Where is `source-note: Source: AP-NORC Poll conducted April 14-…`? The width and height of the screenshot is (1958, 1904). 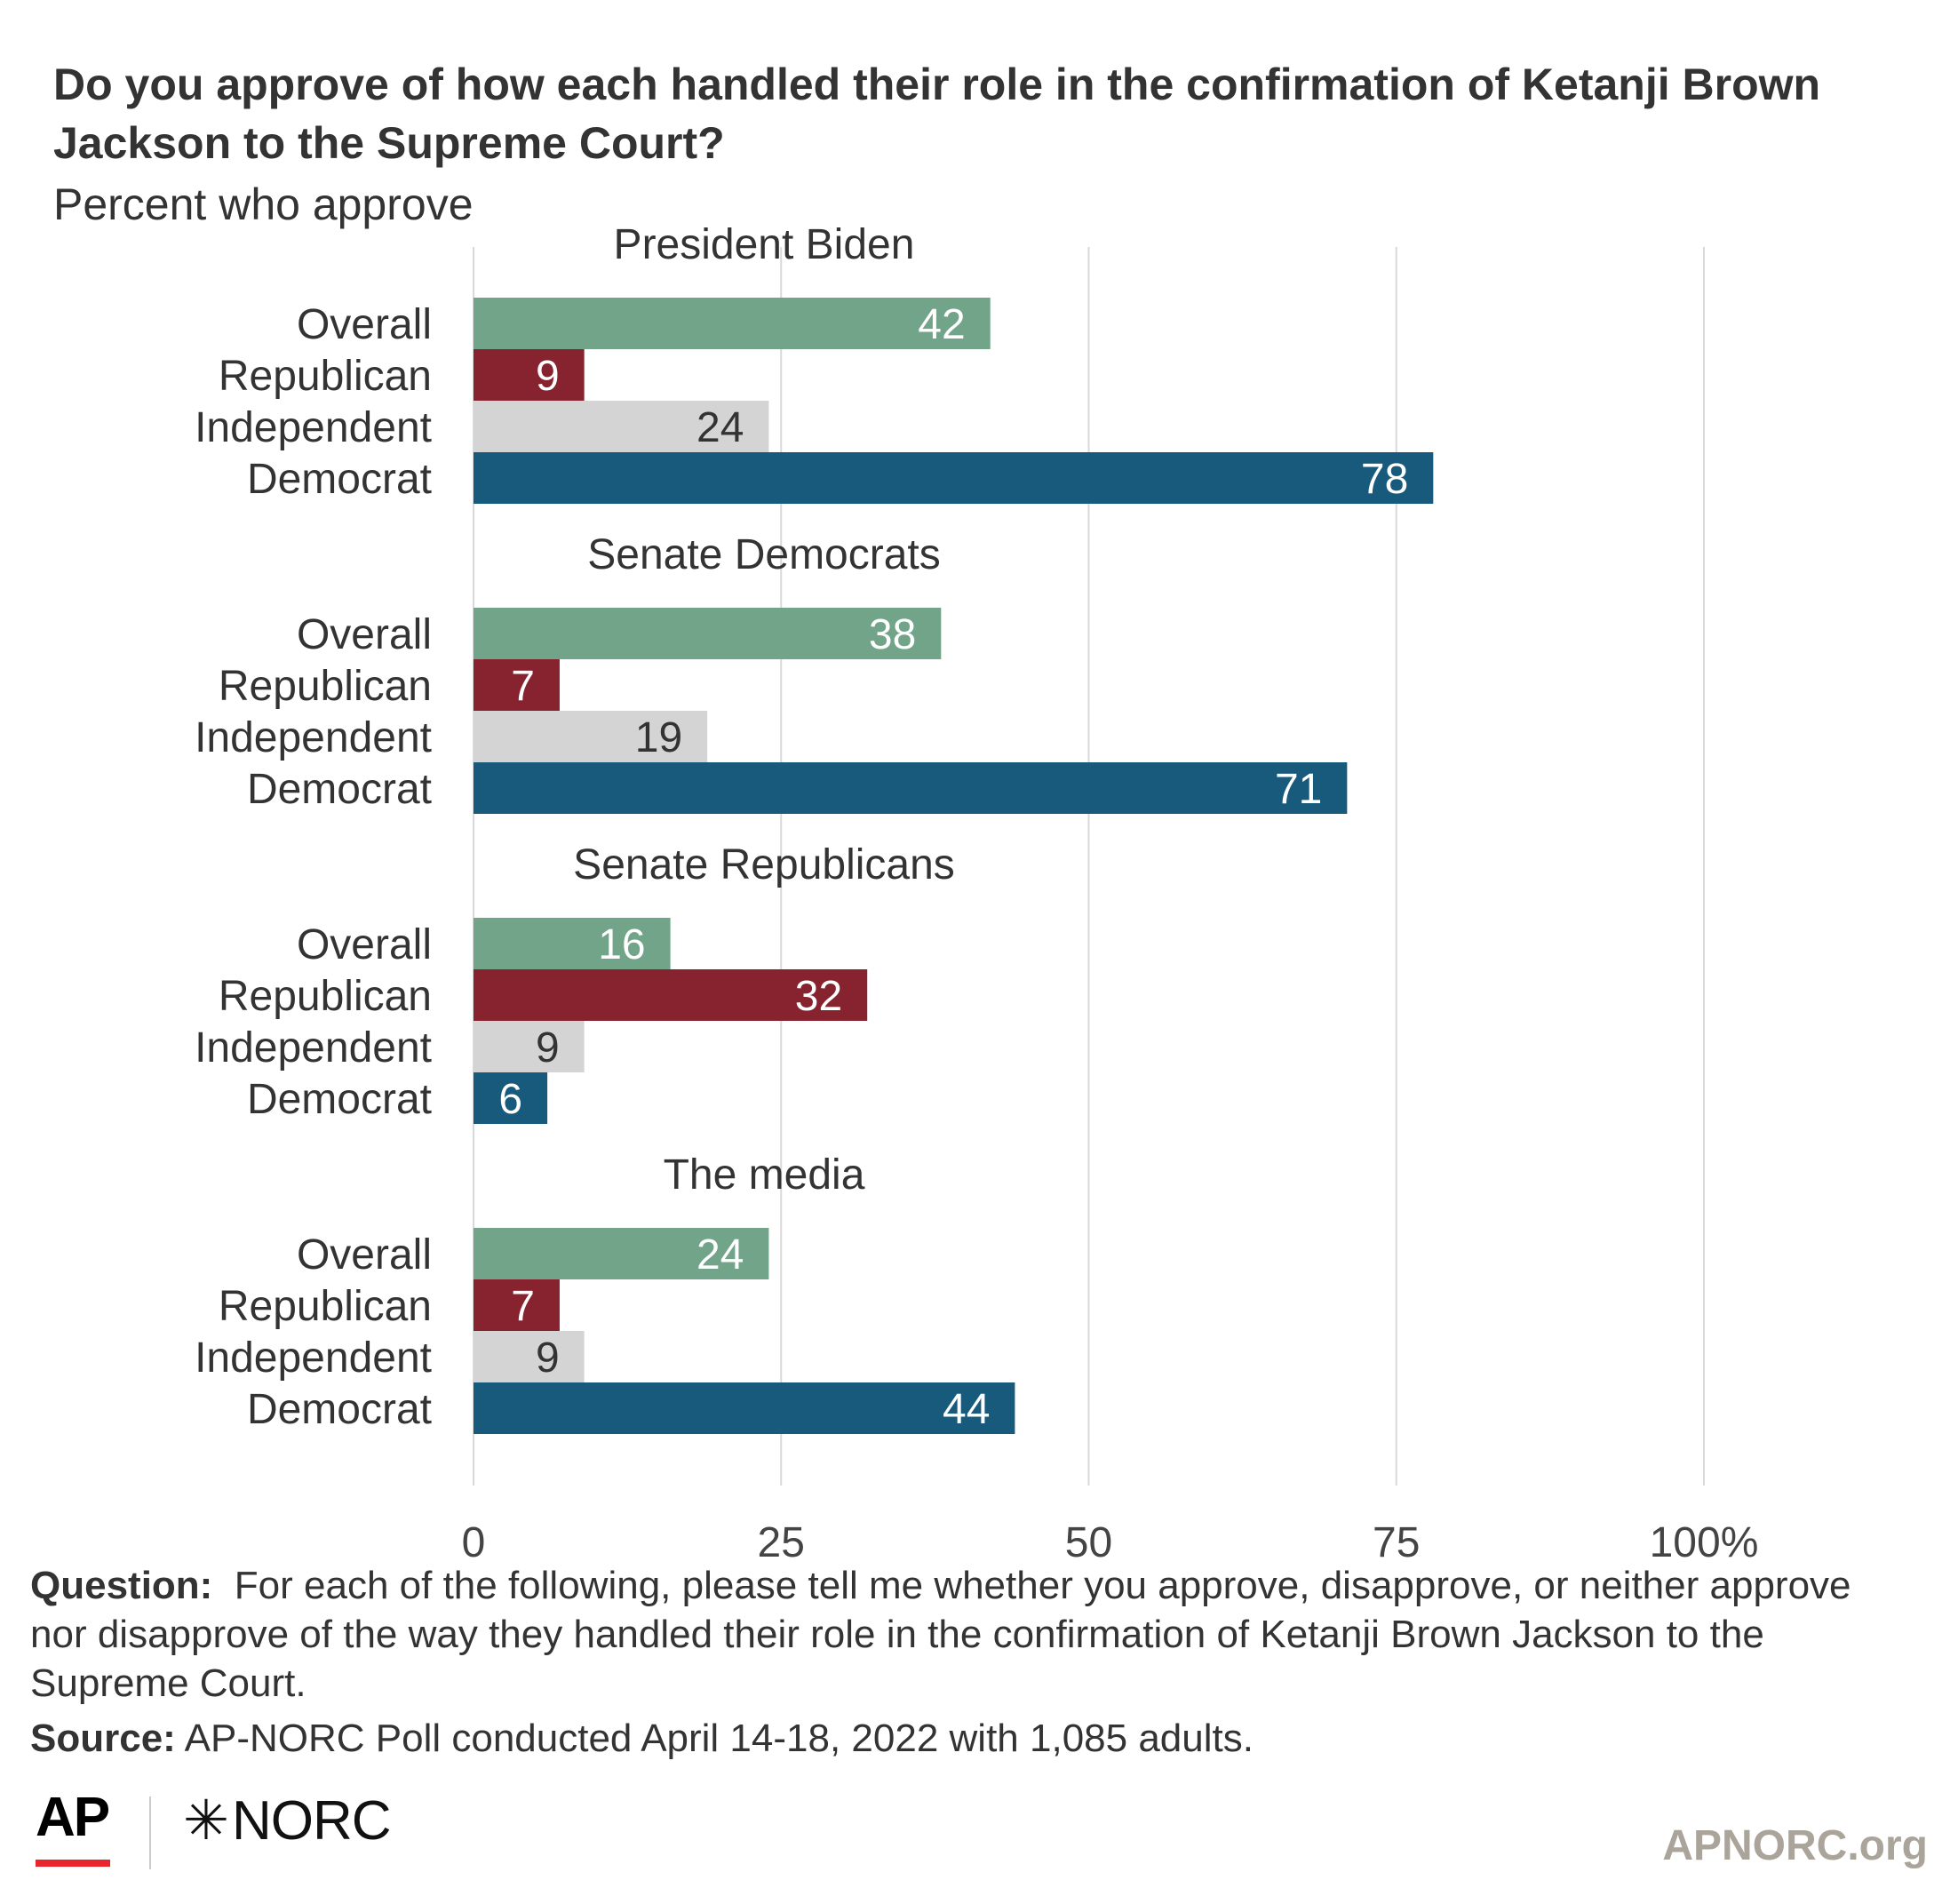
source-note: Source: AP-NORC Poll conducted April 14-… is located at coordinates (972, 1739).